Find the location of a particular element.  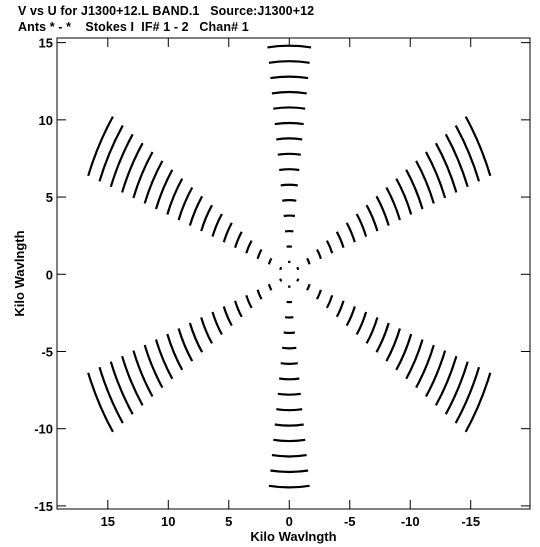

y-tick-label: 10 is located at coordinates (46, 120).